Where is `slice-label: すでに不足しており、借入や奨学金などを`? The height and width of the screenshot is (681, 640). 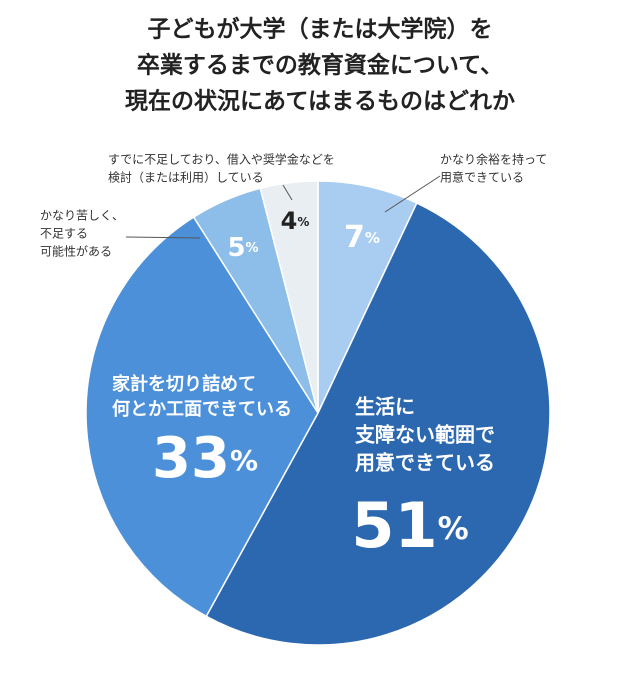 slice-label: すでに不足しており、借入や奨学金などを is located at coordinates (221, 159).